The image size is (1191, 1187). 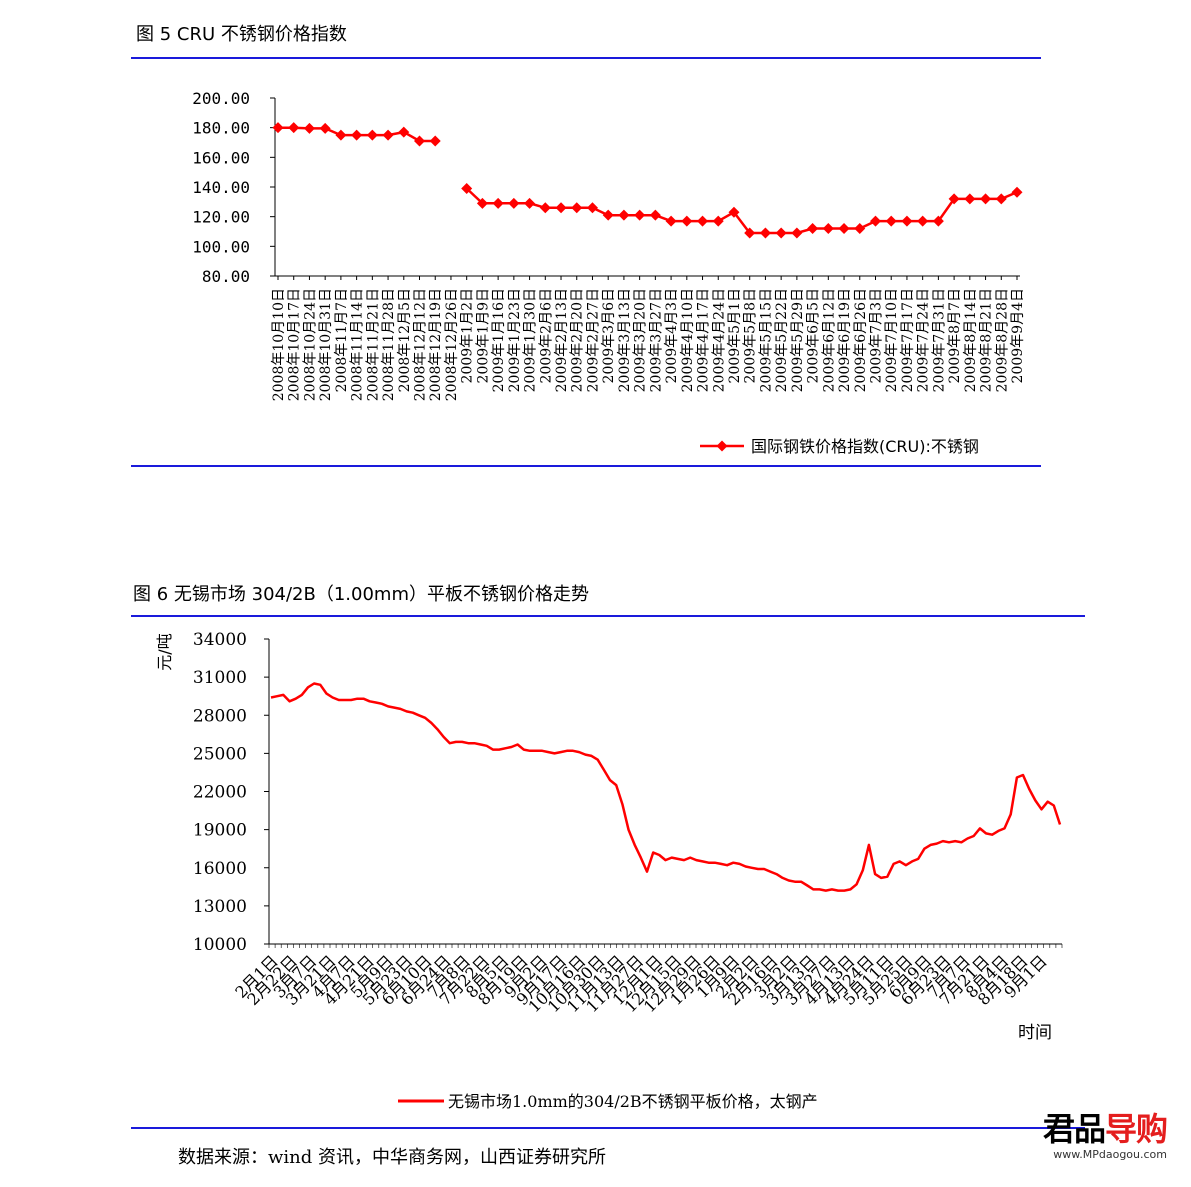 I want to click on fig5-y-tick-label: 100.00, so click(x=221, y=246).